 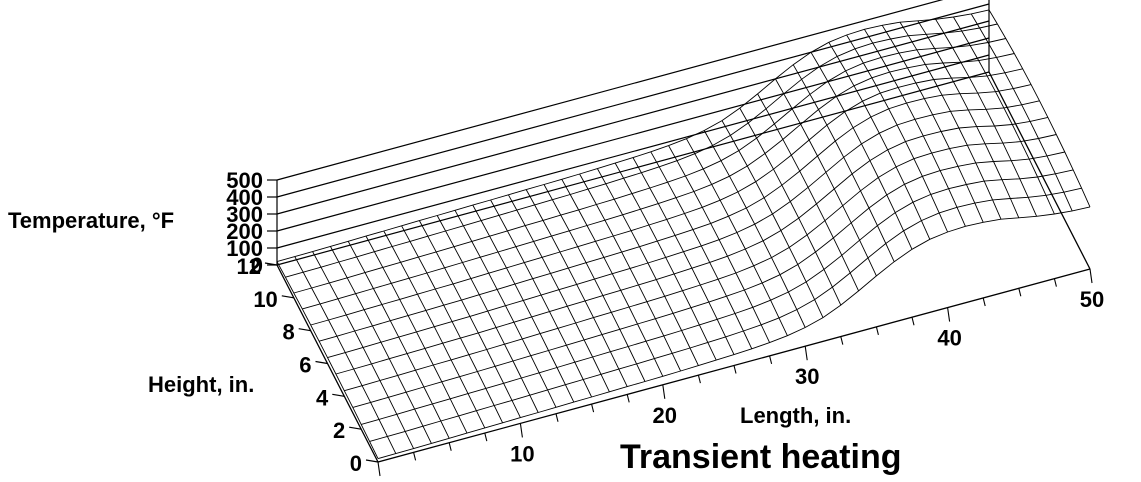 What do you see at coordinates (522, 453) in the screenshot?
I see `x-tick-label: 10` at bounding box center [522, 453].